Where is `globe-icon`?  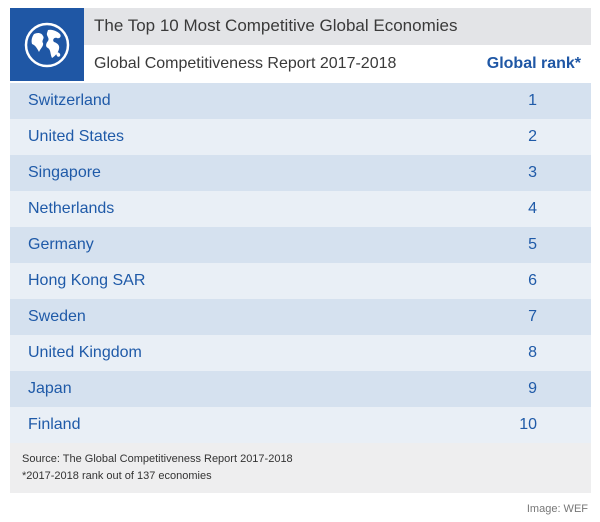
globe-icon is located at coordinates (47, 45).